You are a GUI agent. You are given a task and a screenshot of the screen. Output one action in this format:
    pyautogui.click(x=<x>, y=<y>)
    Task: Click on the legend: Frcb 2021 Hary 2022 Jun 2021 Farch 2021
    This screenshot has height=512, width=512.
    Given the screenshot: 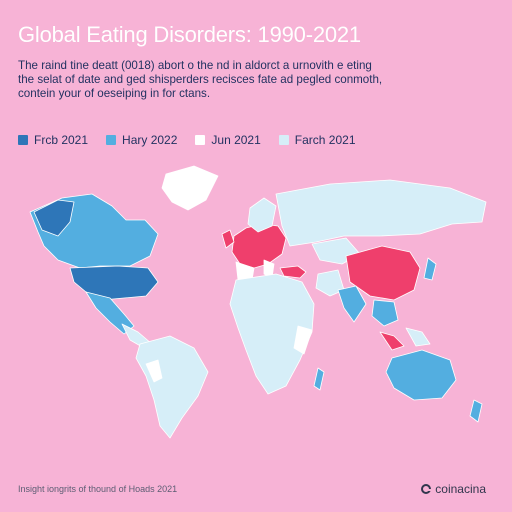 What is the action you would take?
    pyautogui.click(x=258, y=140)
    